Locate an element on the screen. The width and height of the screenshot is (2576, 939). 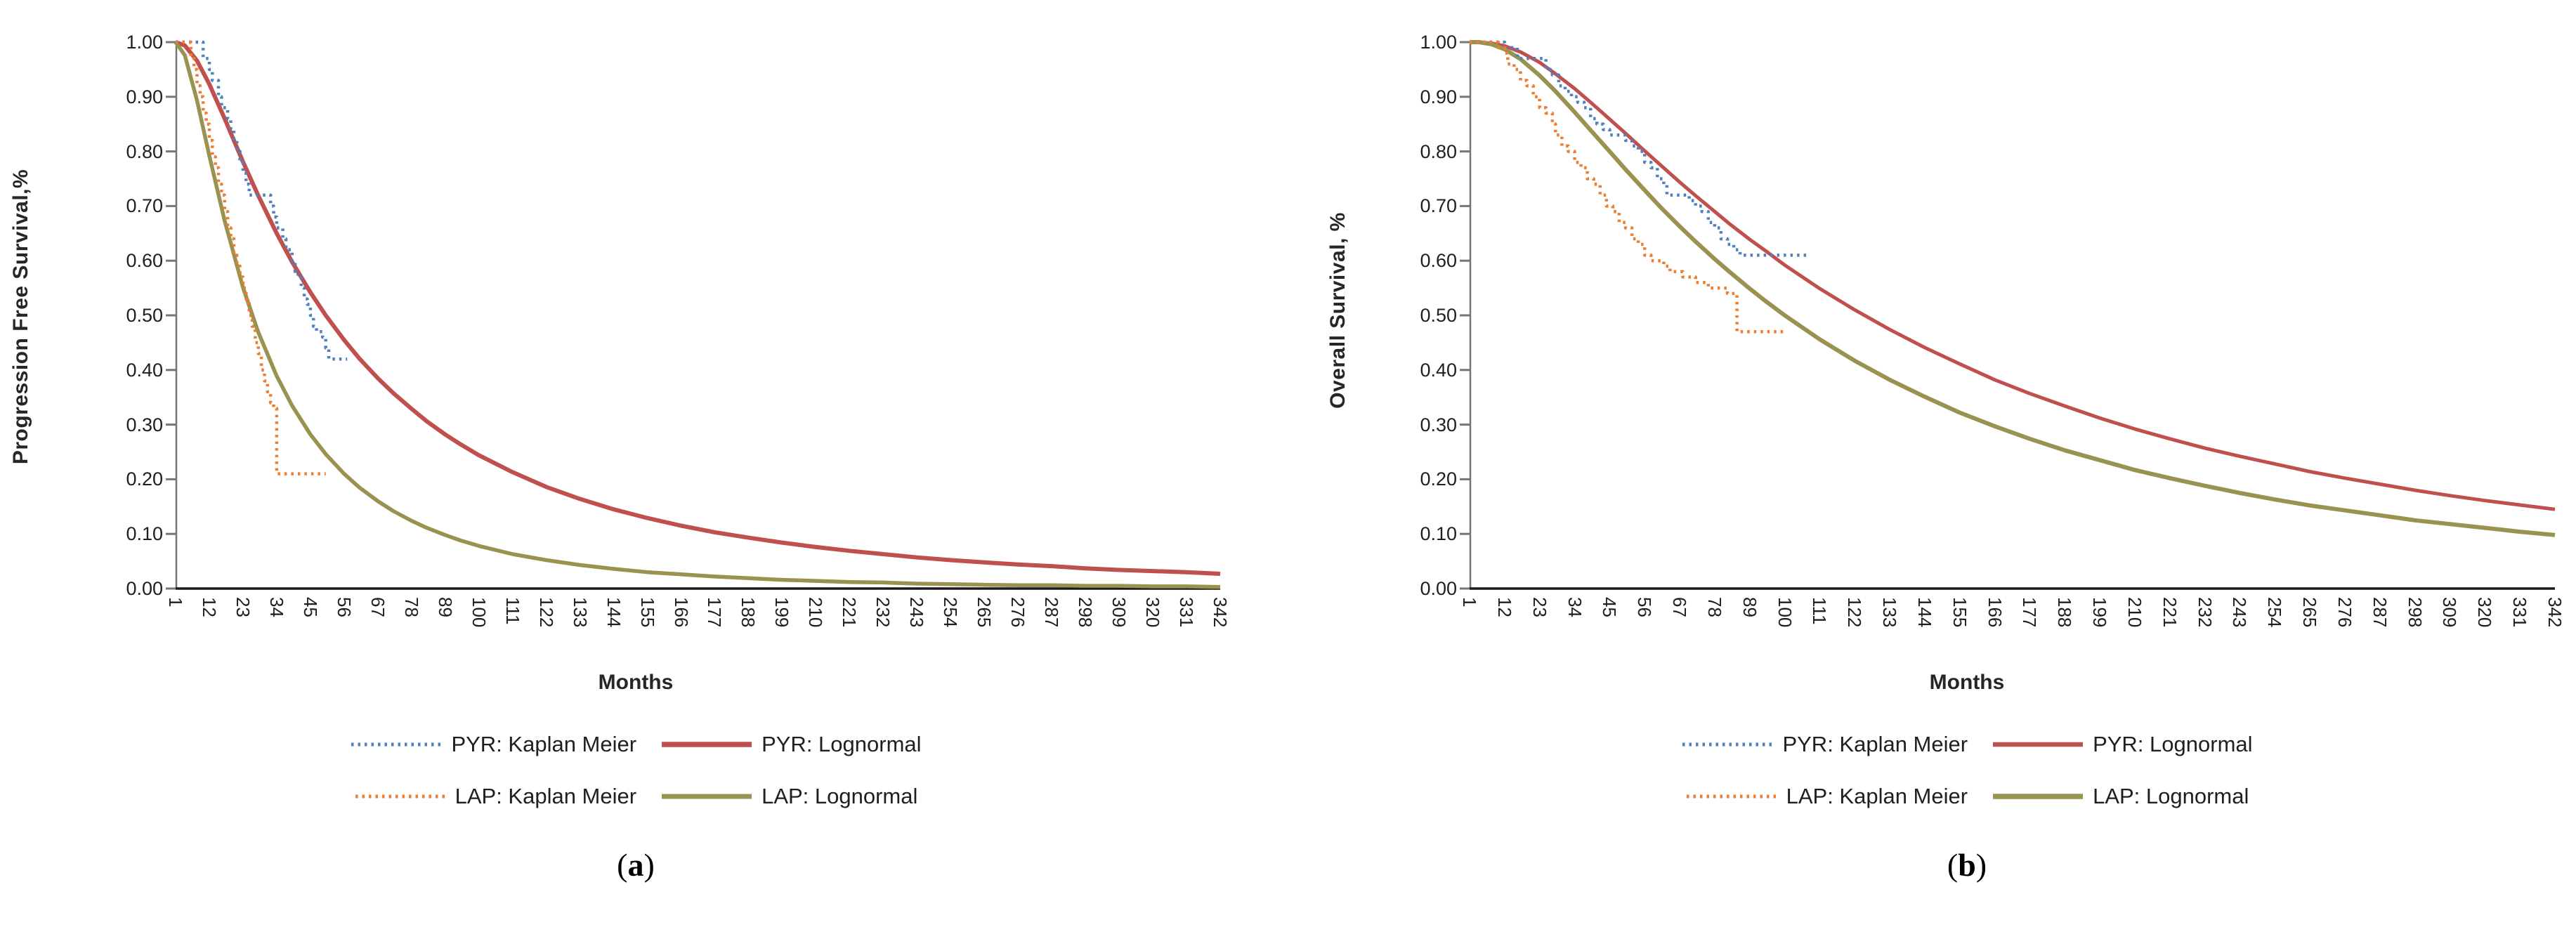
x-tick-label: 78 is located at coordinates (1714, 607).